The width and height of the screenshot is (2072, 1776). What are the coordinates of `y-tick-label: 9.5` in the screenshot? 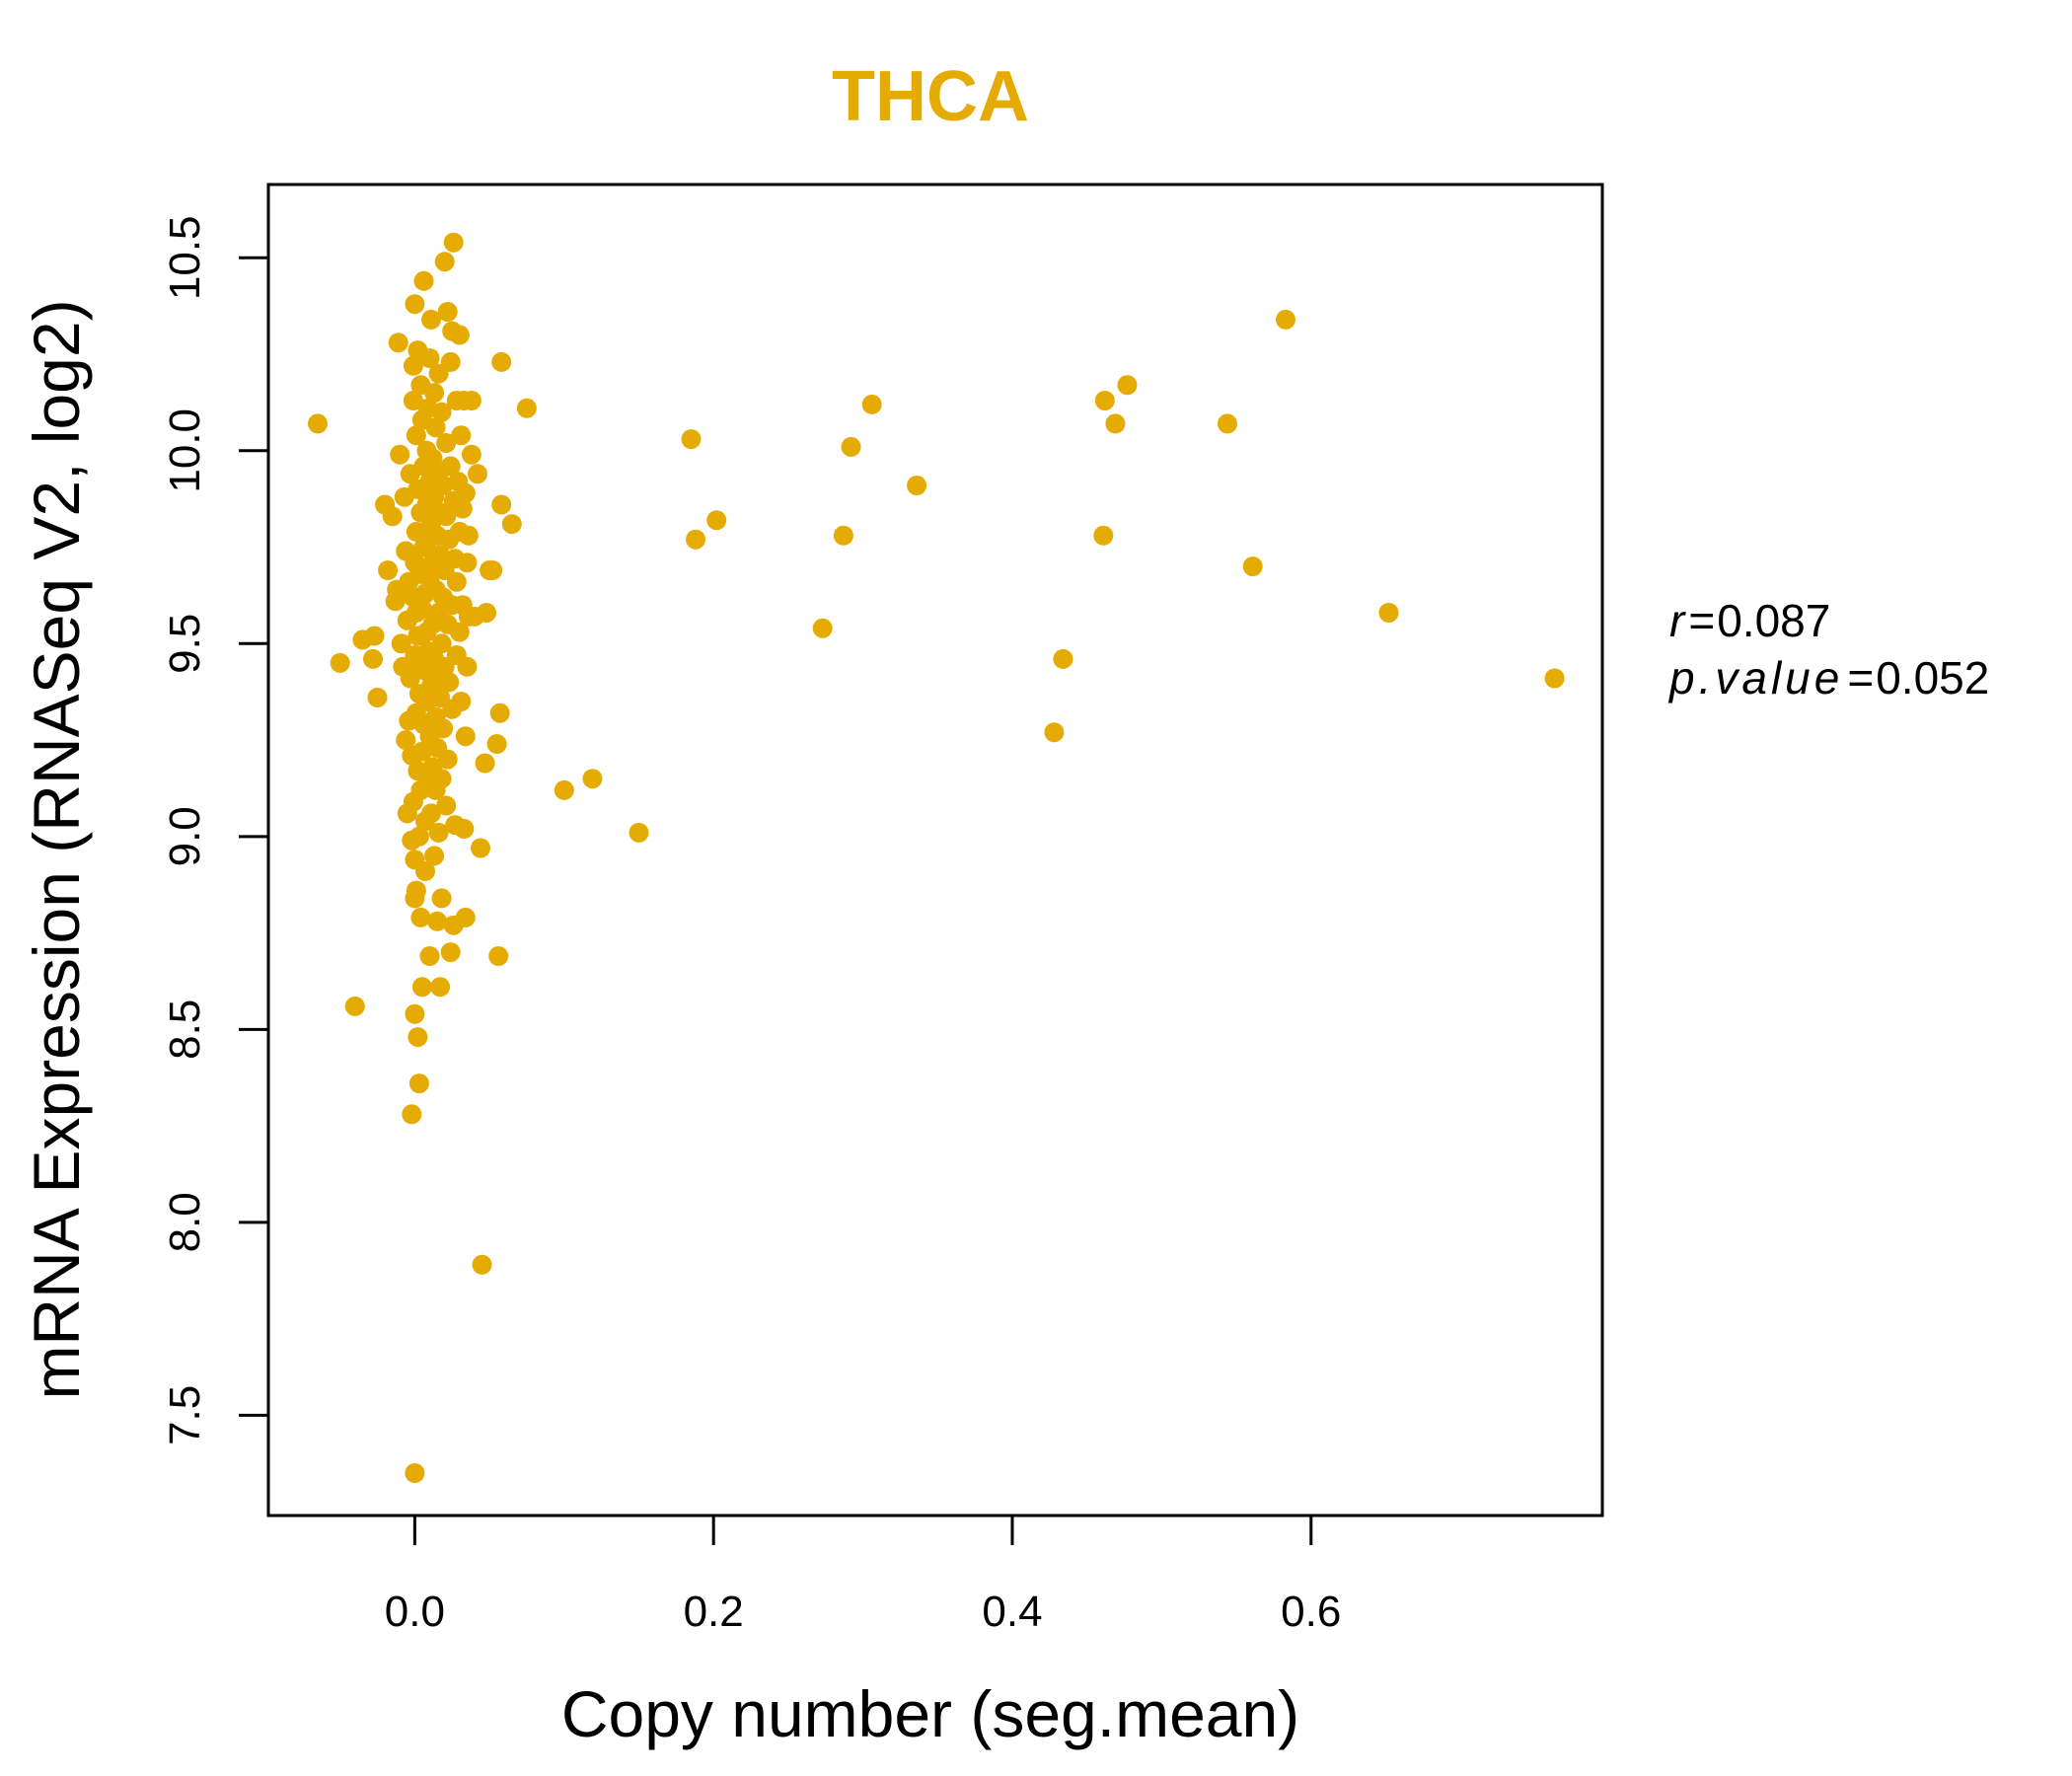 It's located at (185, 644).